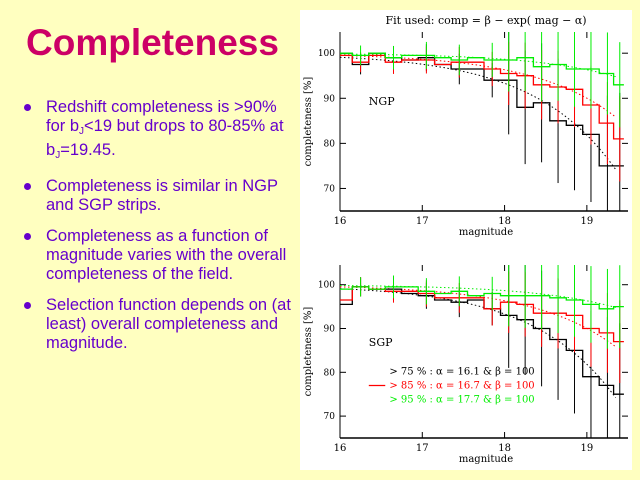 This screenshot has width=640, height=480. Describe the element at coordinates (382, 101) in the screenshot. I see `panel-label: NGP` at that location.